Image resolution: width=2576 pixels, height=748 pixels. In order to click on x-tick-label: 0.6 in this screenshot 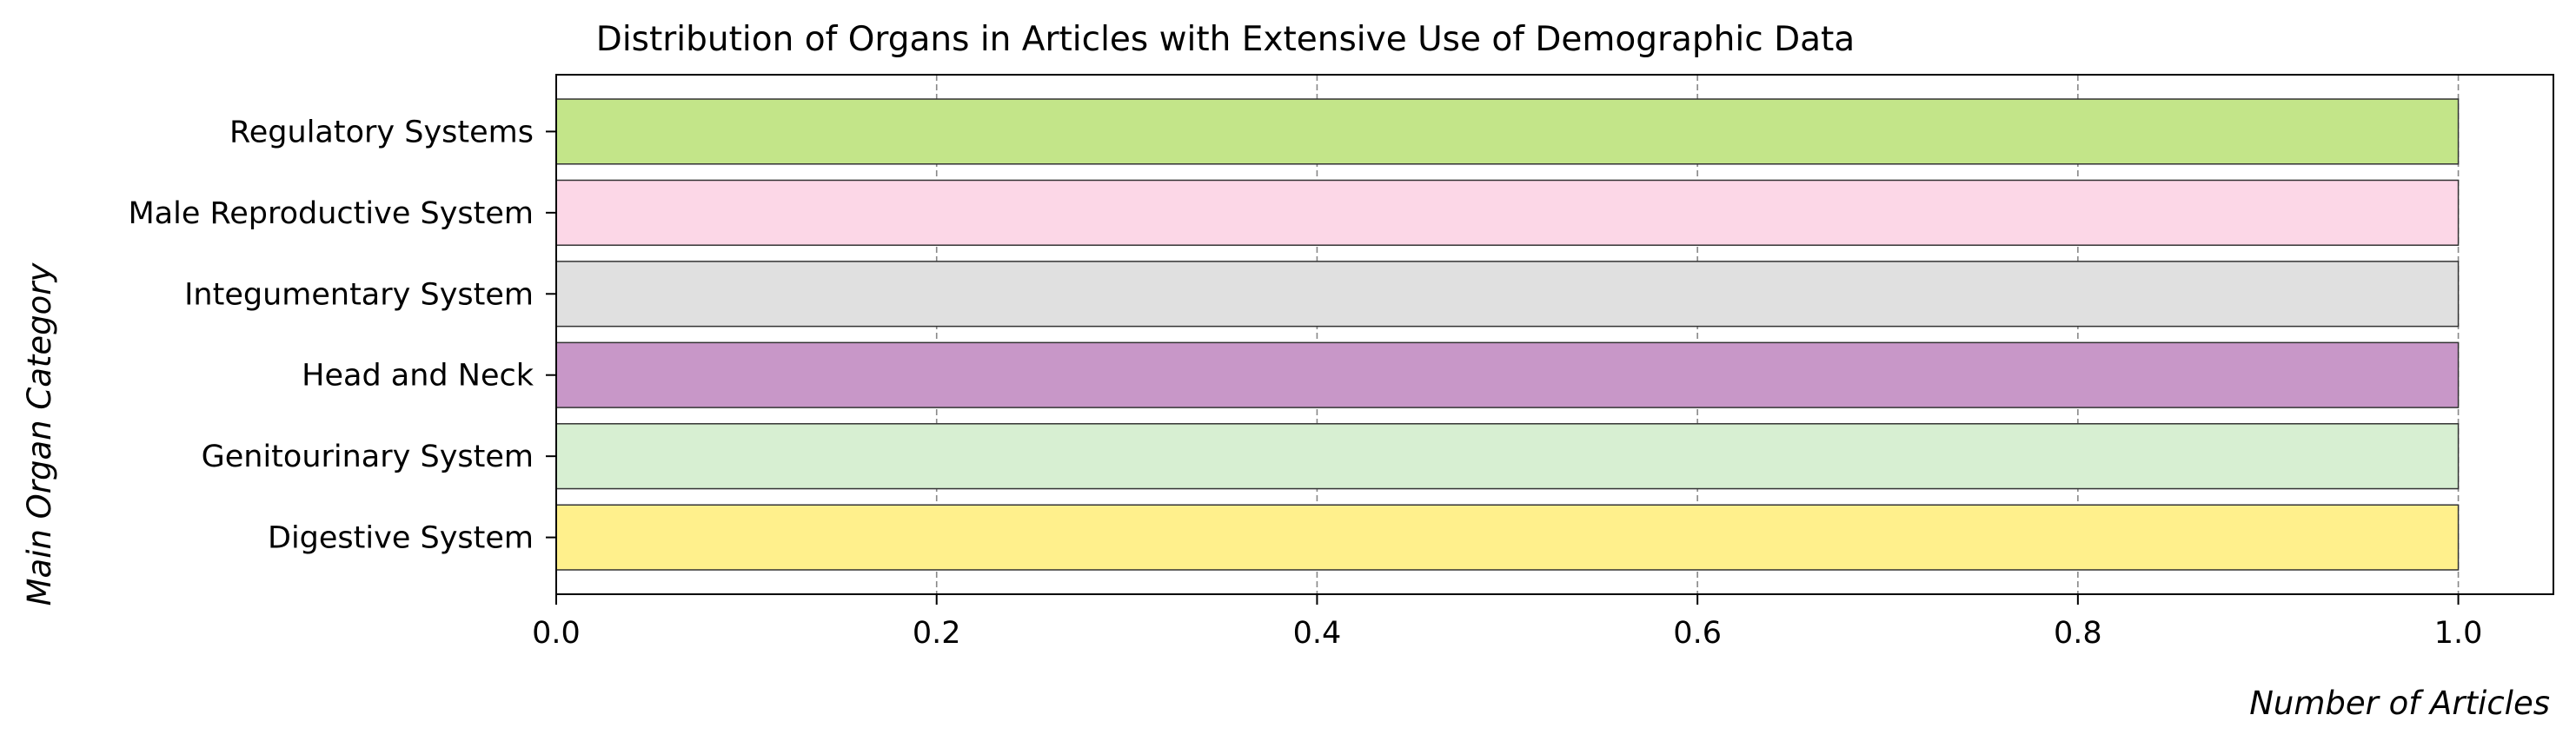, I will do `click(1697, 633)`.